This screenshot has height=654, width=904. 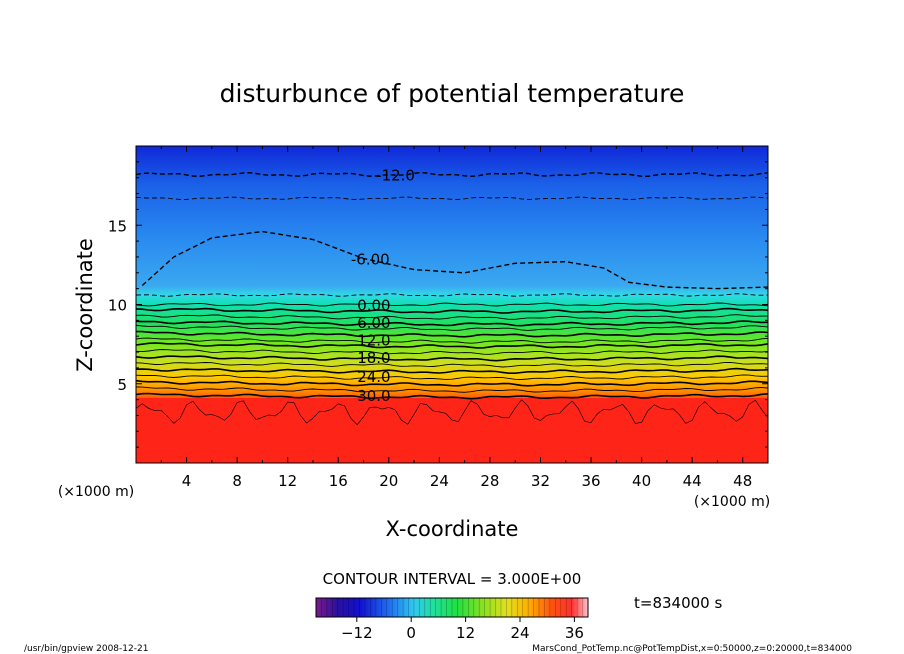 What do you see at coordinates (338, 481) in the screenshot?
I see `x-tick-label: 16` at bounding box center [338, 481].